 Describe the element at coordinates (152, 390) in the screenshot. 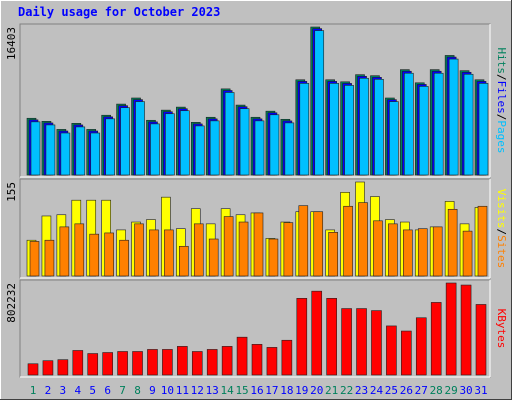

I see `x-tick-label: 9` at that location.